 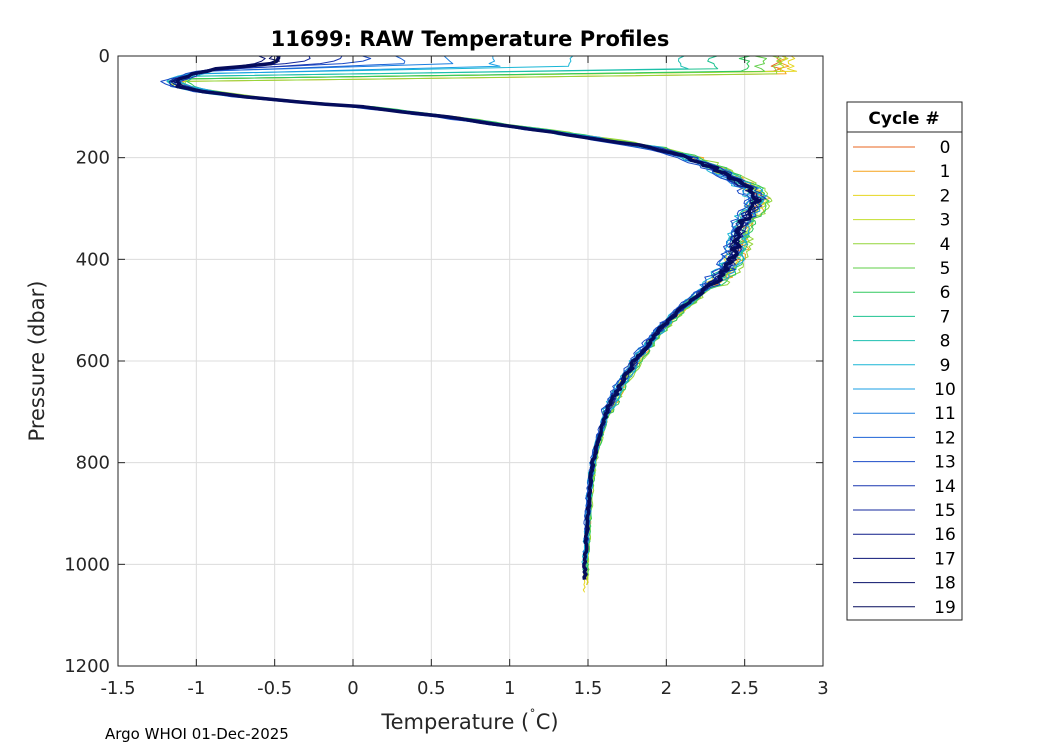 I want to click on legend-label-cycle-0: 0, so click(x=945, y=148).